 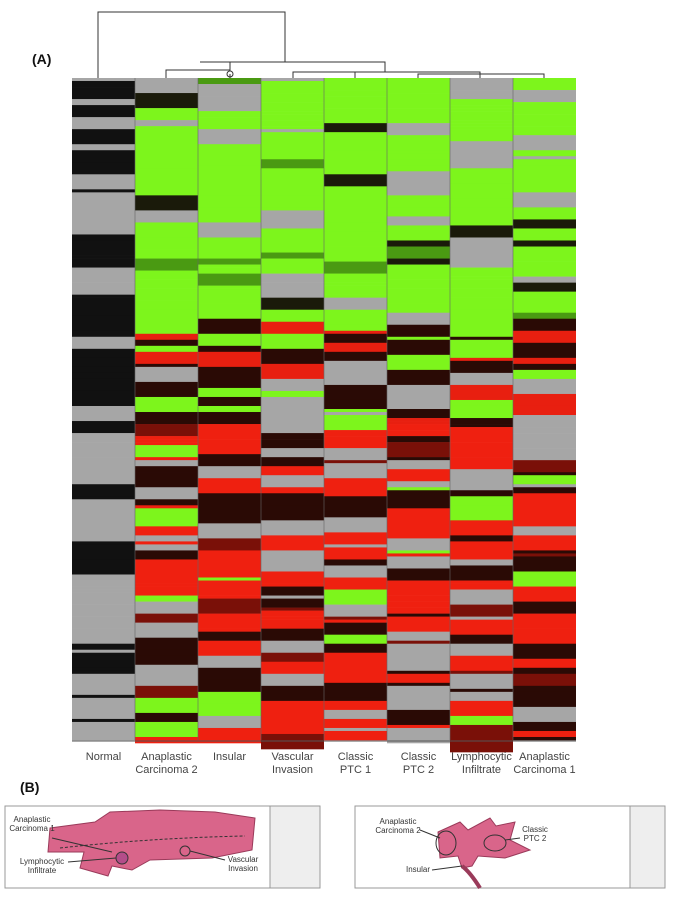 What do you see at coordinates (544, 757) in the screenshot?
I see `column-label: Anaplastic` at bounding box center [544, 757].